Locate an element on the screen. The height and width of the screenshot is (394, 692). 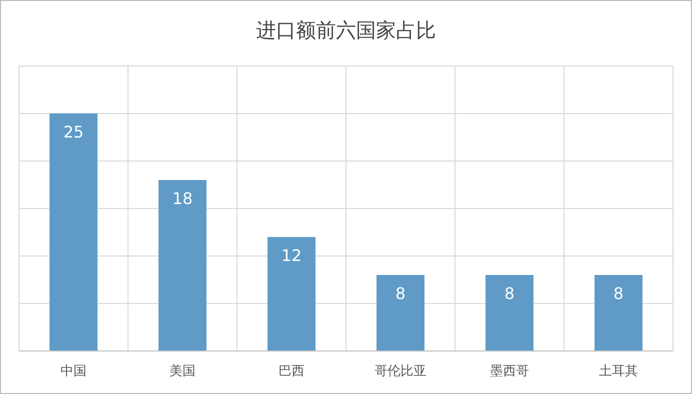
x-tick-label: 哥伦比亚 is located at coordinates (400, 371).